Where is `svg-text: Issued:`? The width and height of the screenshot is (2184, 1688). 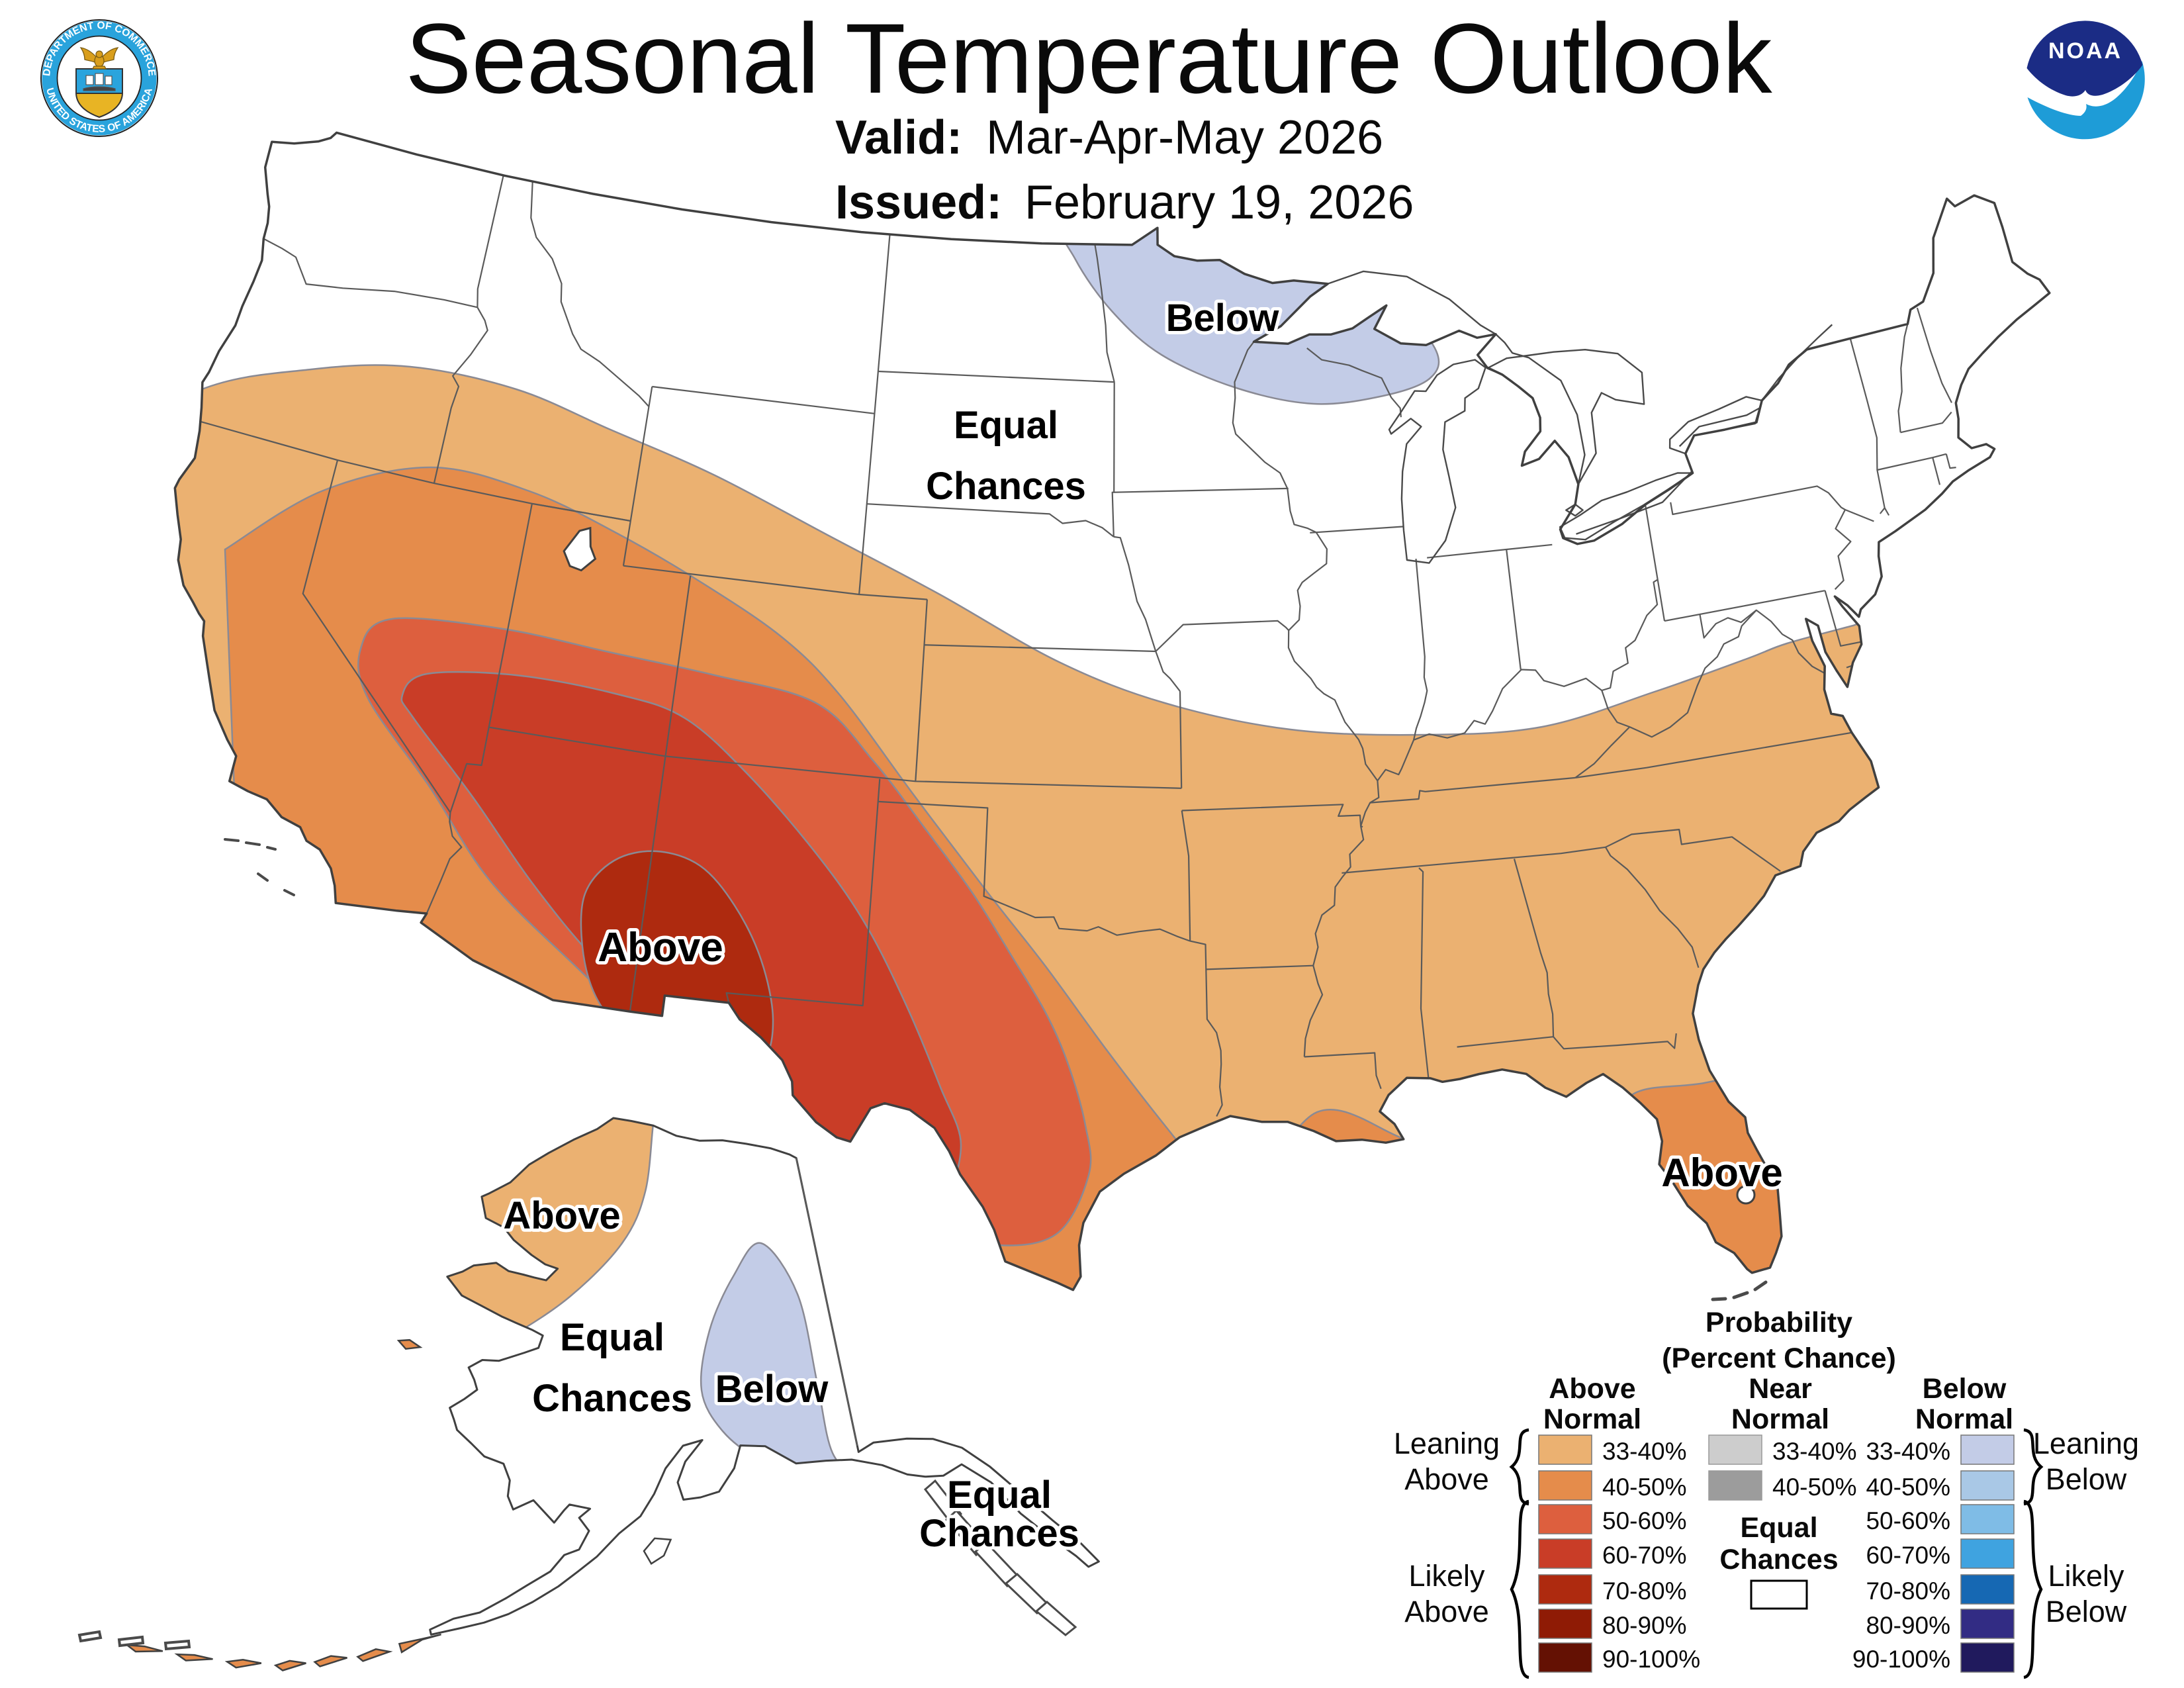
svg-text: Issued: is located at coordinates (919, 202).